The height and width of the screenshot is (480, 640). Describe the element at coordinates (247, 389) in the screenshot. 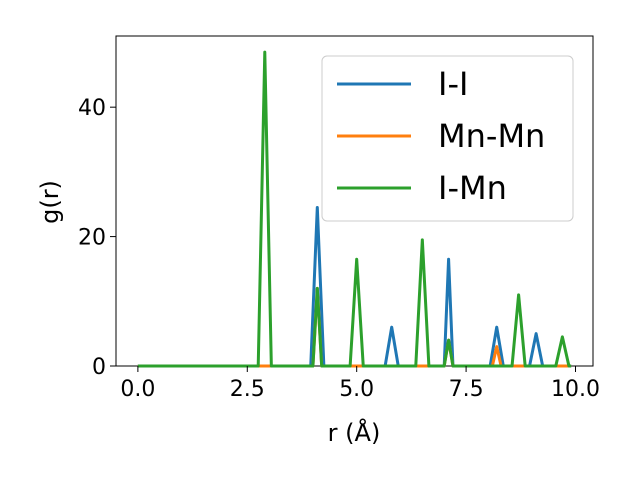

I see `x-tick-label: 2.5` at that location.